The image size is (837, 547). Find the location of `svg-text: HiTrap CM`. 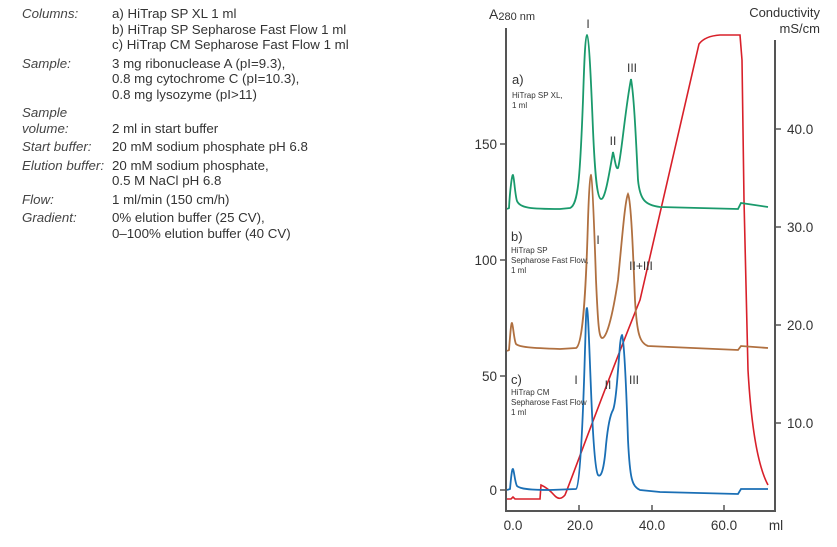

svg-text: HiTrap CM is located at coordinates (530, 392).